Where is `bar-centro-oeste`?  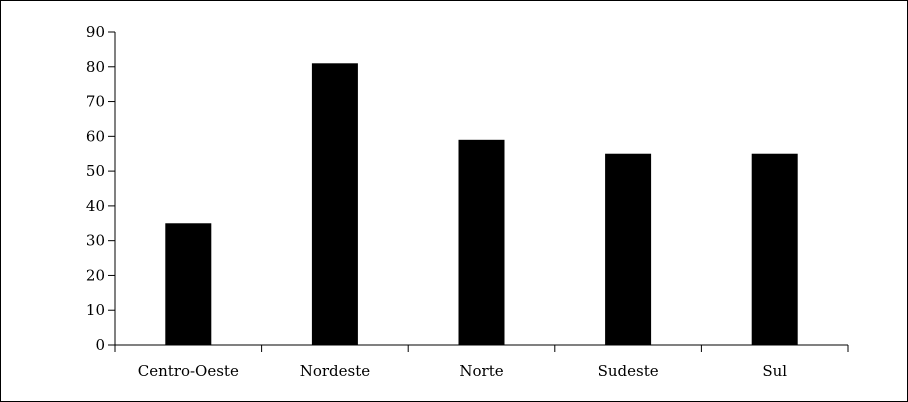
bar-centro-oeste is located at coordinates (188, 284).